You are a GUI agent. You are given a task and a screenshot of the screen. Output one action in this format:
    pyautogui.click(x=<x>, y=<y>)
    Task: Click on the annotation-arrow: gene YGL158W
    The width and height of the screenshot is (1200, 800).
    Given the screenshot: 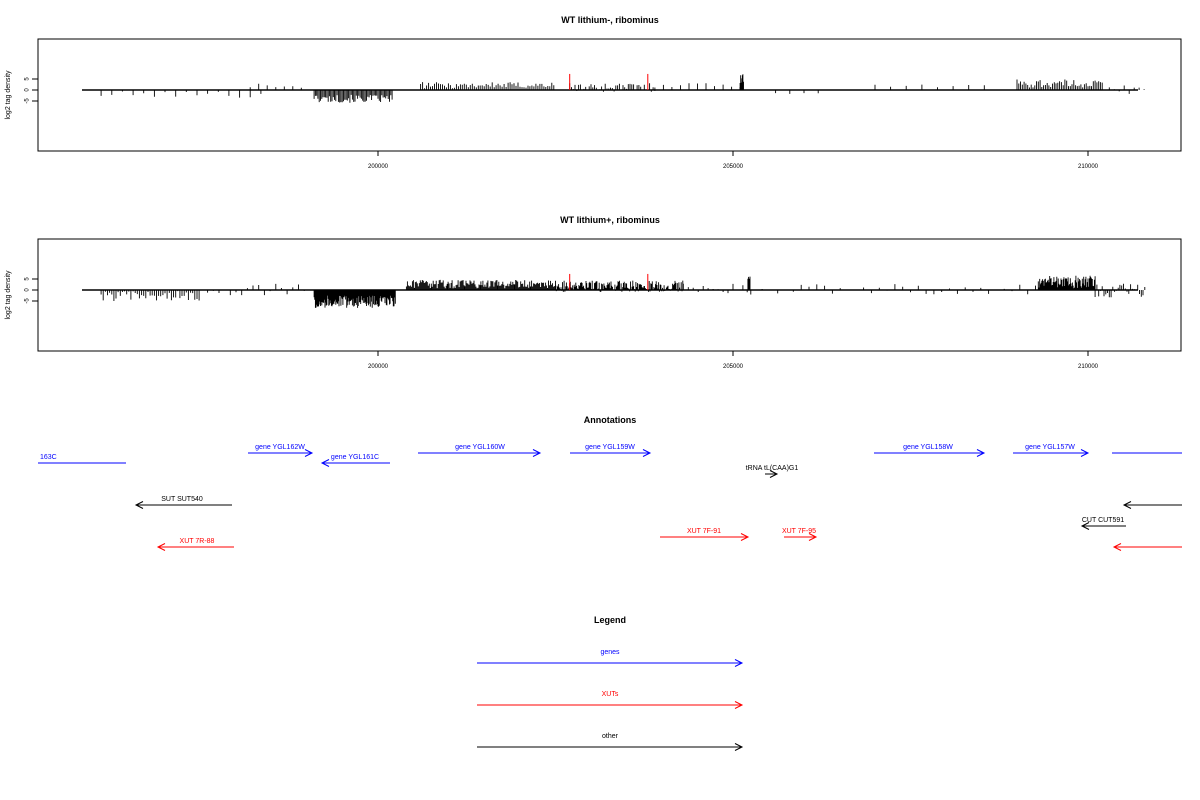 What is the action you would take?
    pyautogui.click(x=930, y=450)
    